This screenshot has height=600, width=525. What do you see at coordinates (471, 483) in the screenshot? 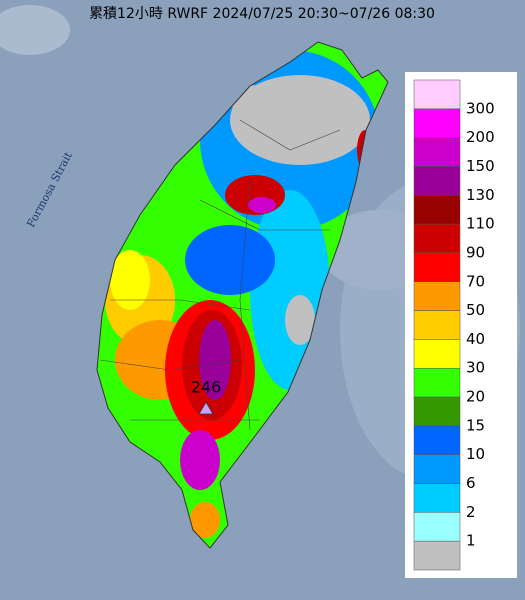
I see `legend-label: 6` at bounding box center [471, 483].